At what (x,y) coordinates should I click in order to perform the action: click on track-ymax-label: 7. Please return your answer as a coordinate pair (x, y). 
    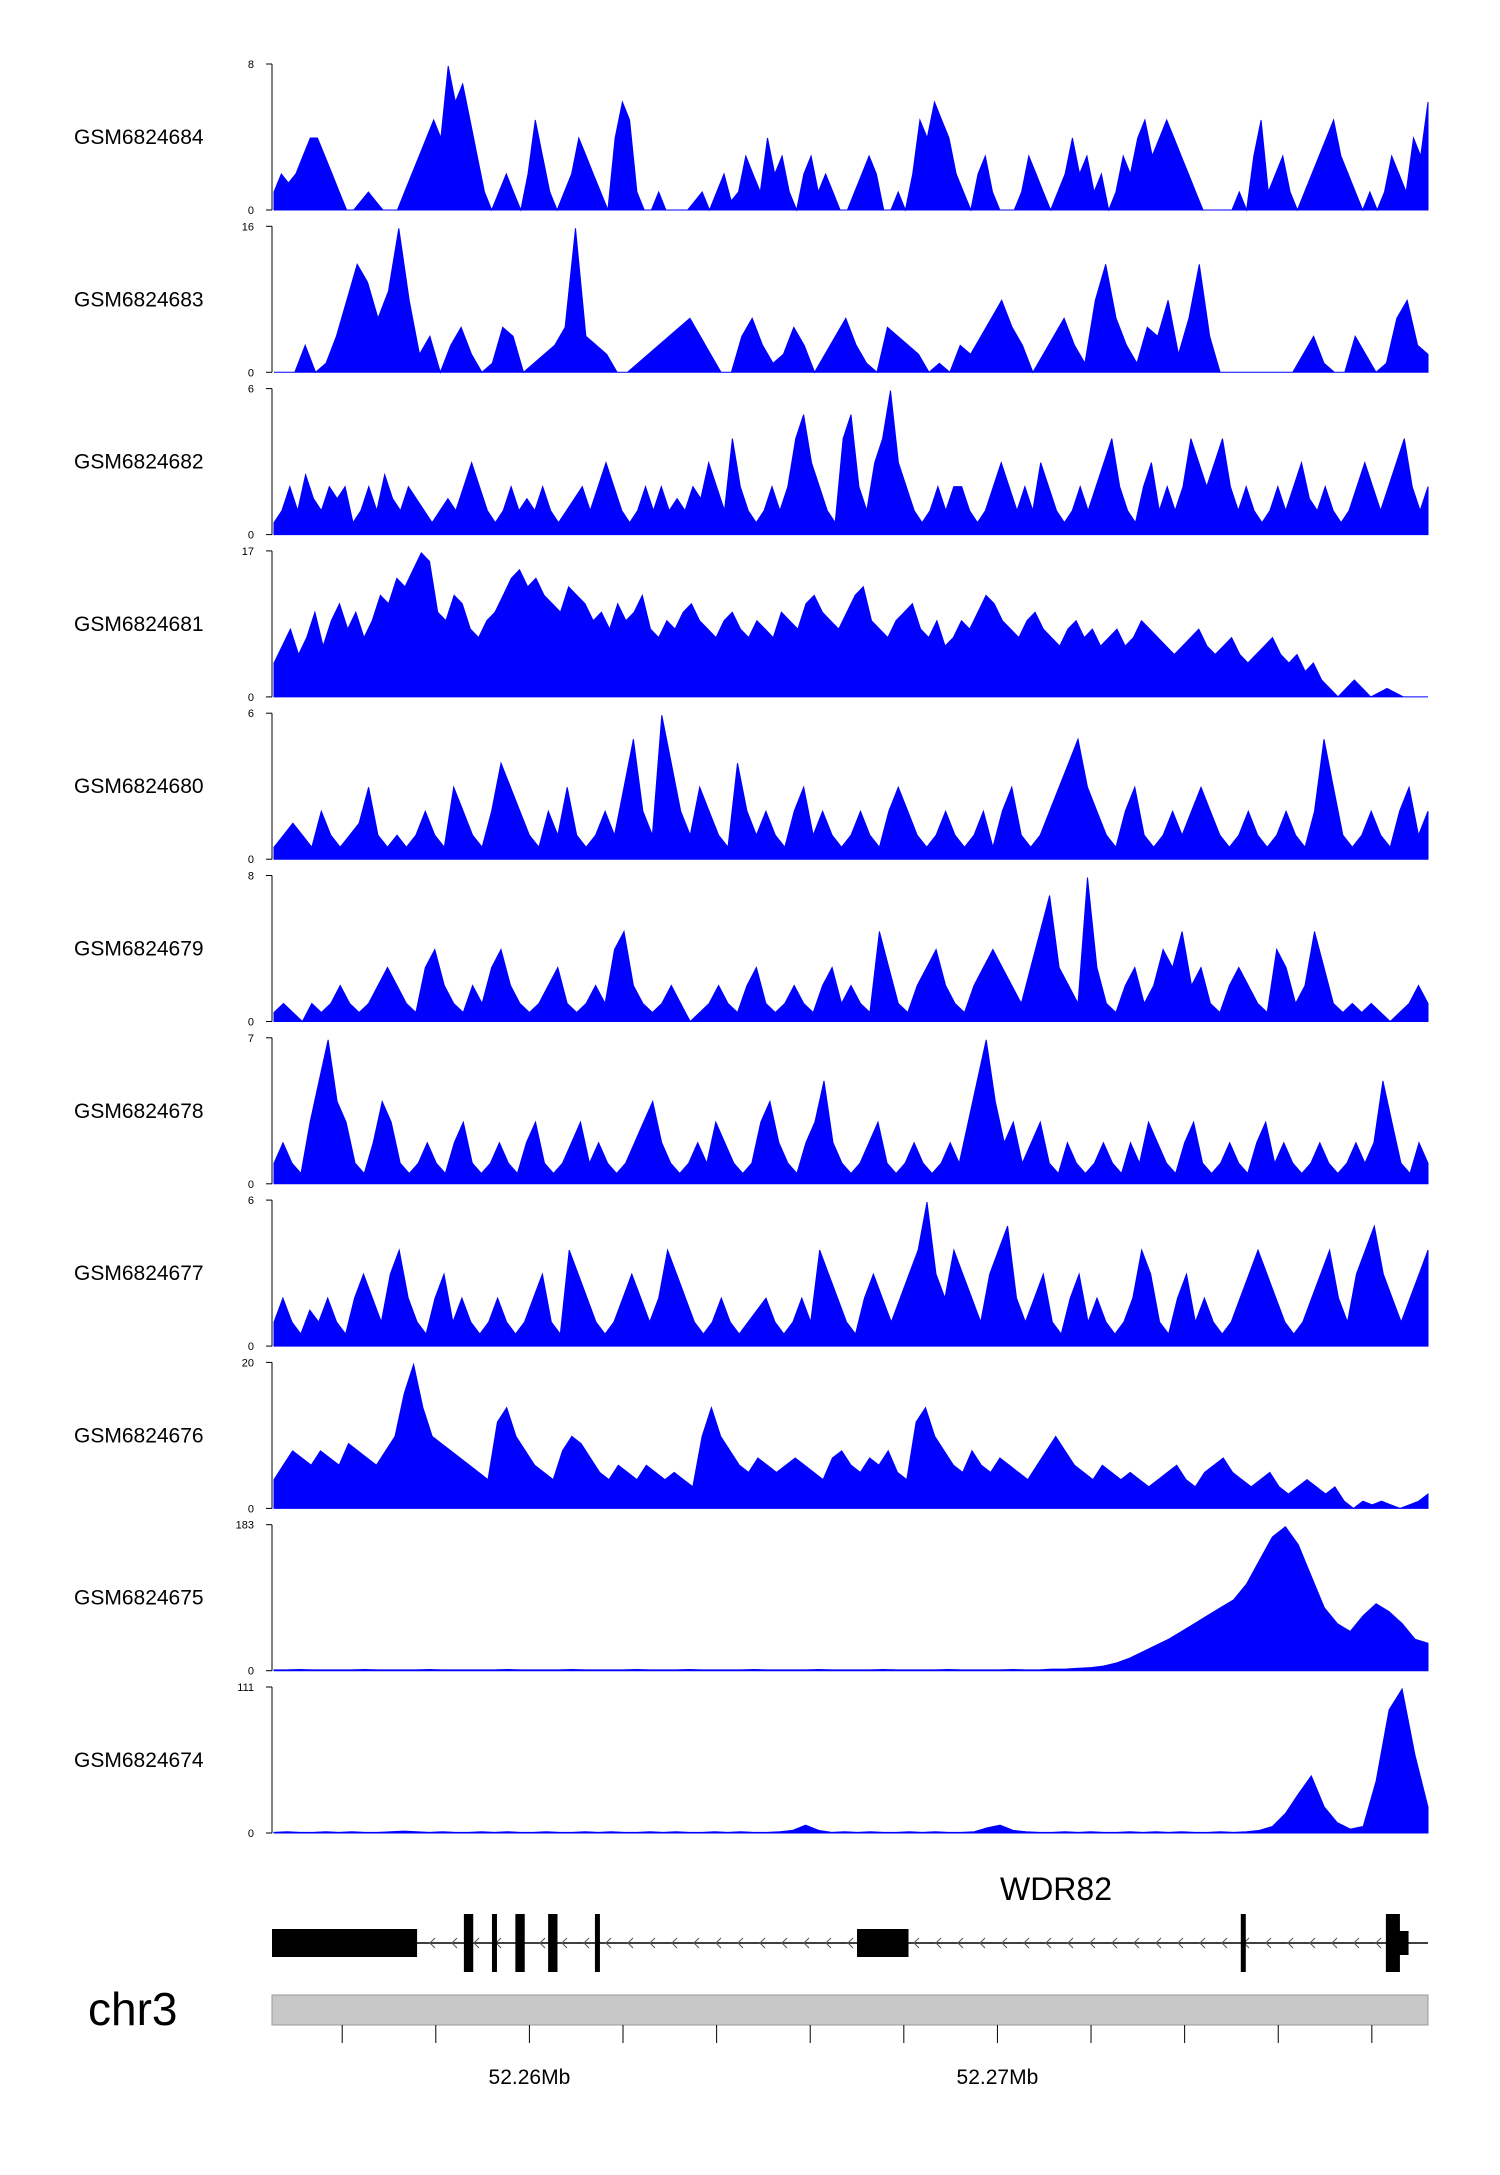
    Looking at the image, I should click on (251, 1039).